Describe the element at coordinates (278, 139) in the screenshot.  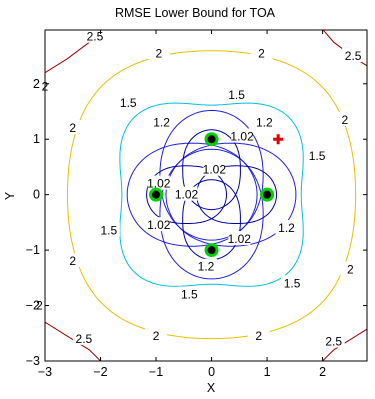
I see `target-marker` at that location.